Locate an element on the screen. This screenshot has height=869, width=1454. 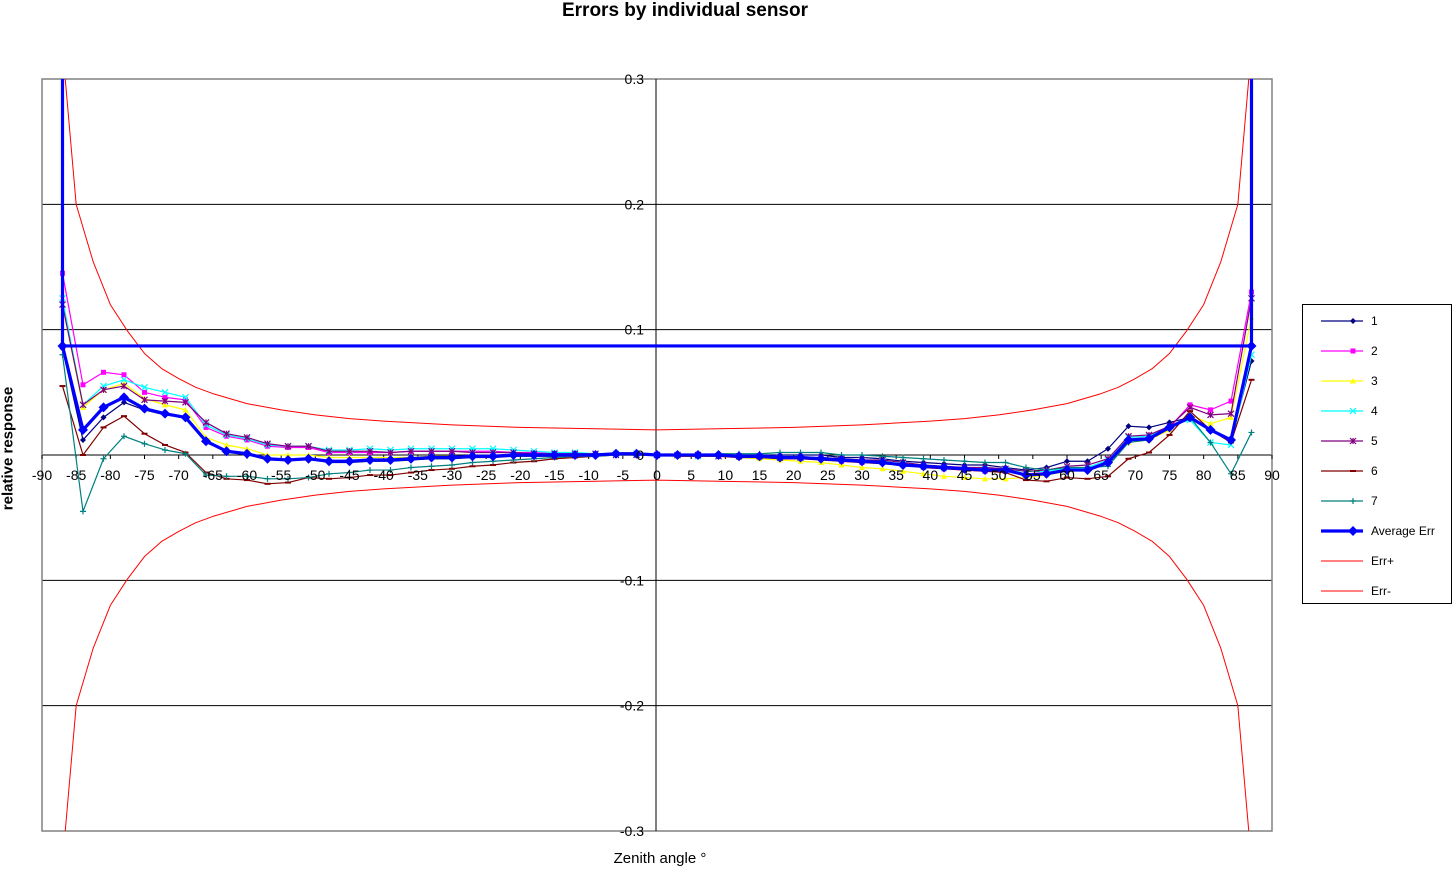
legend-item: Err- is located at coordinates (1355, 591).